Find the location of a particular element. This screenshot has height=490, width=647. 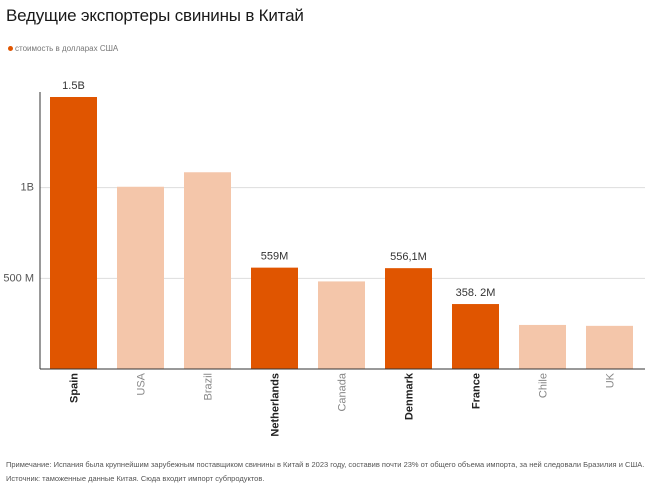

data-label: 358. 2M is located at coordinates (476, 293).